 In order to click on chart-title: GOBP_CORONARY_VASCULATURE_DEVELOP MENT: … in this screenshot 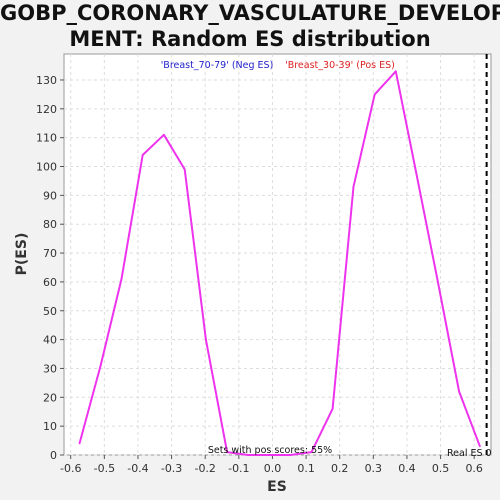, I will do `click(250, 26)`.